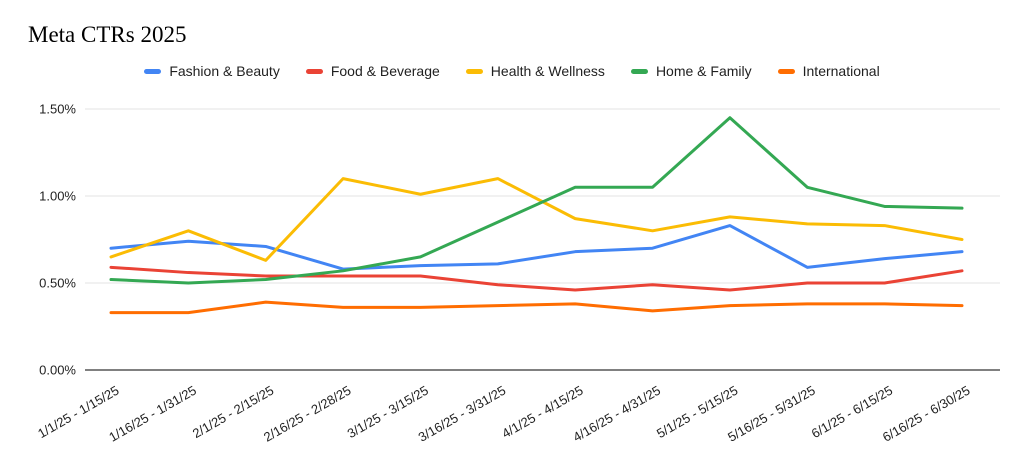 This screenshot has height=466, width=1024. Describe the element at coordinates (57, 109) in the screenshot. I see `y-tick-label: 1.50%` at that location.